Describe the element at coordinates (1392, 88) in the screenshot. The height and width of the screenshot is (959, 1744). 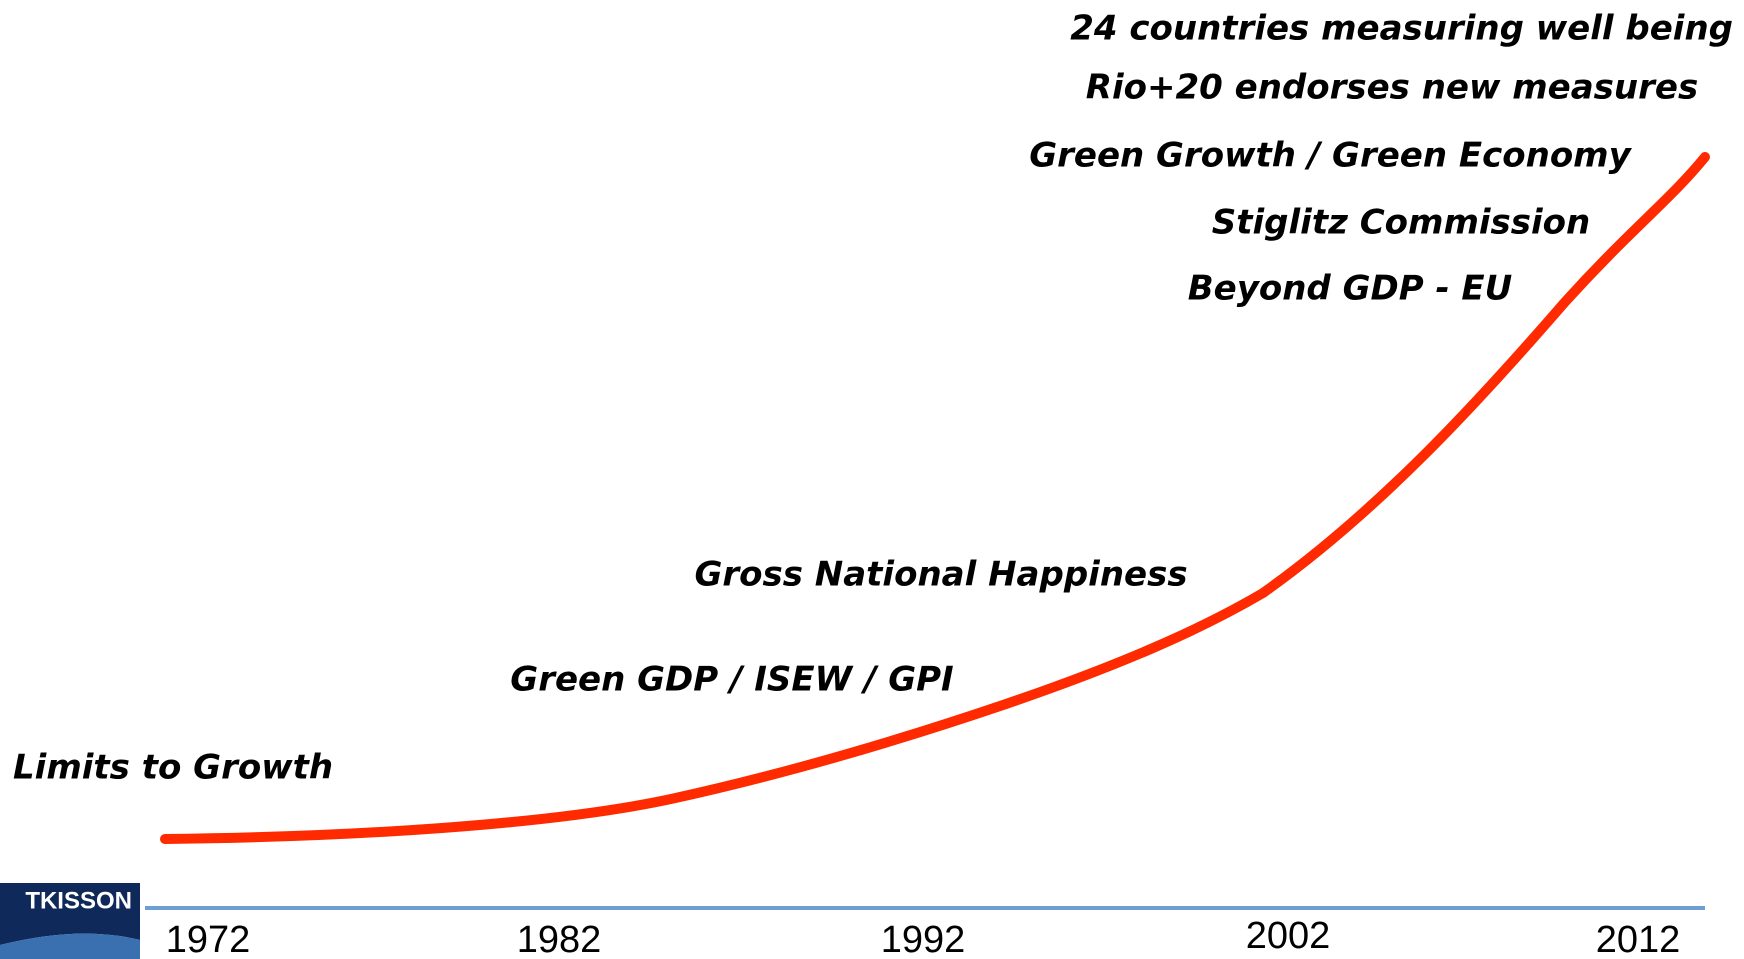
I see `milestone: Rio+20 endorses new measures` at that location.